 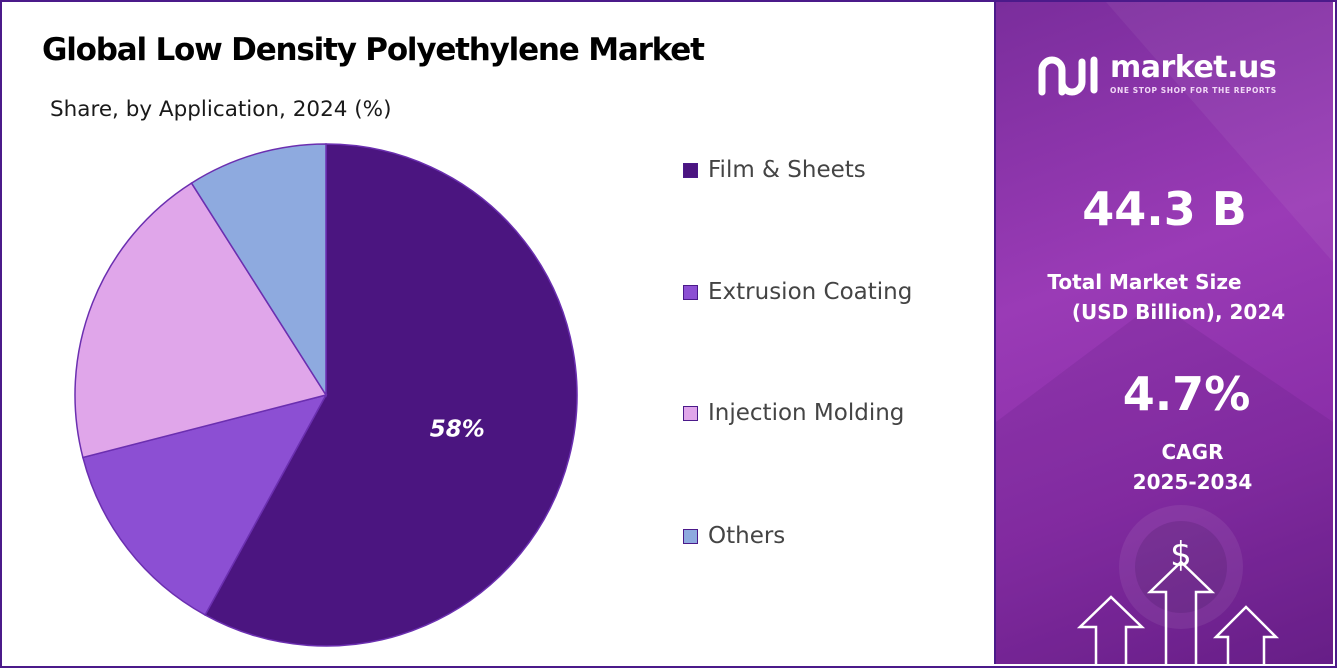 What do you see at coordinates (1144, 282) in the screenshot?
I see `market-size-label-line1: Total Market Size` at bounding box center [1144, 282].